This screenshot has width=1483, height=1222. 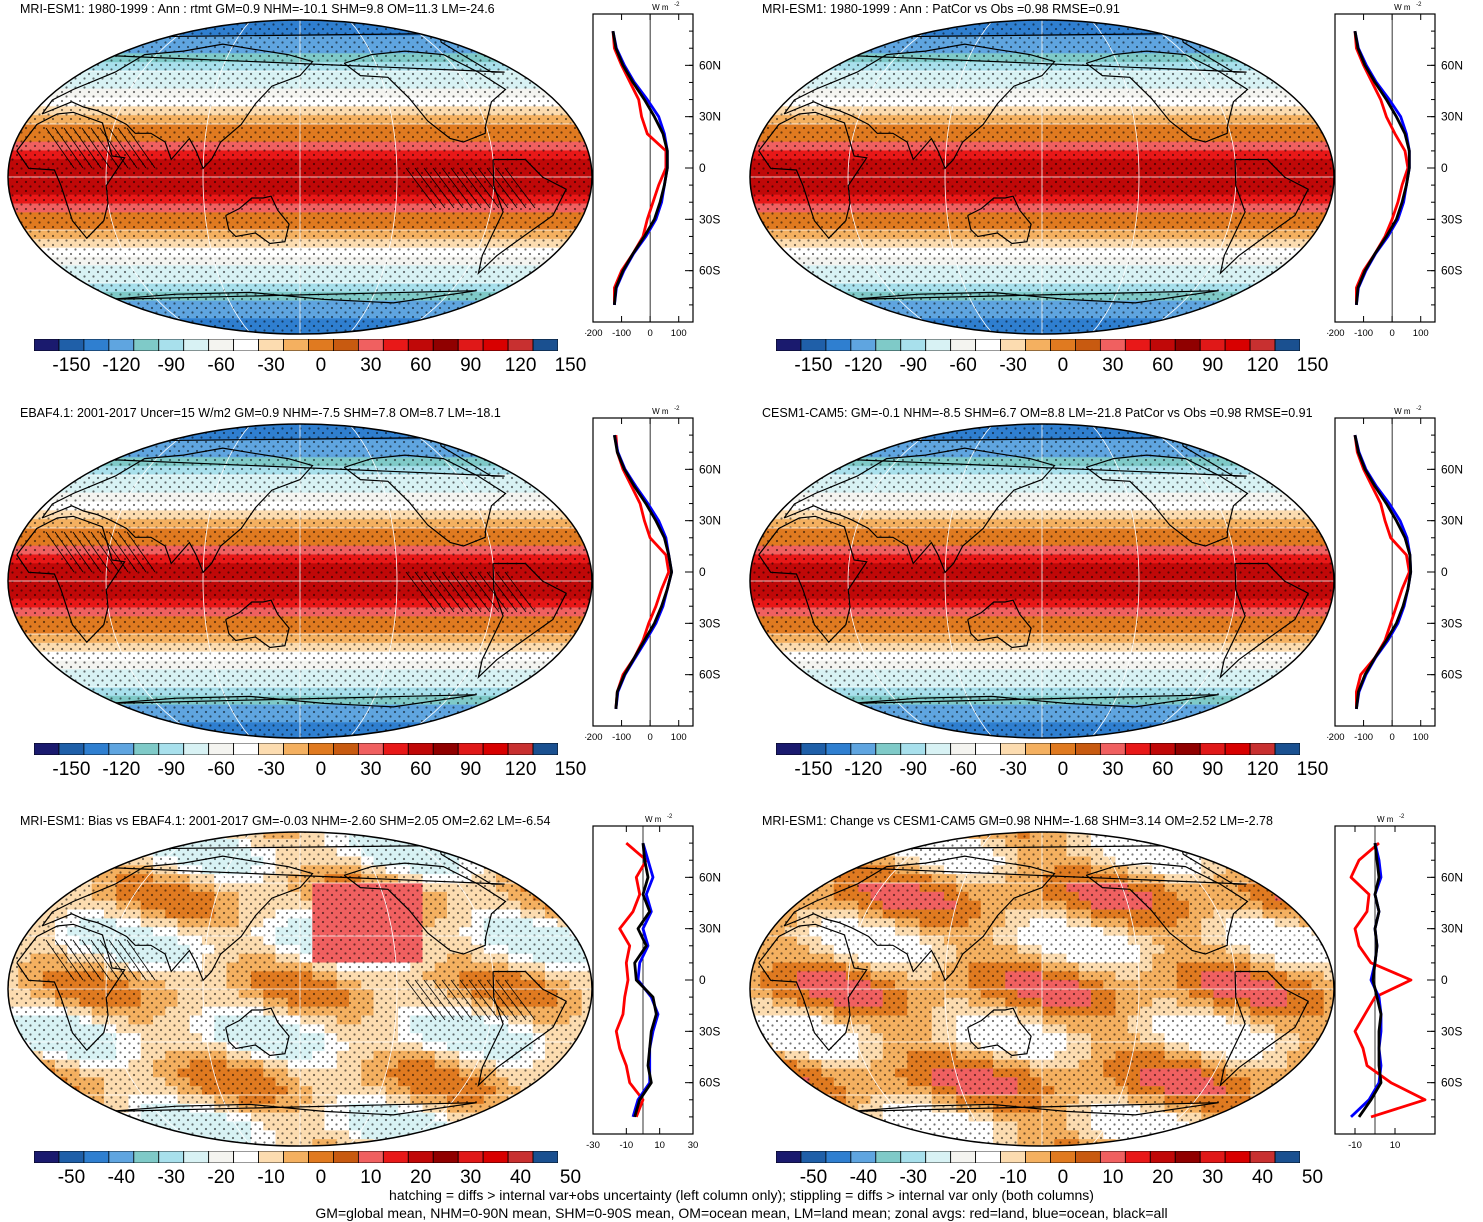 I want to click on zonal-frame, so click(x=643, y=168).